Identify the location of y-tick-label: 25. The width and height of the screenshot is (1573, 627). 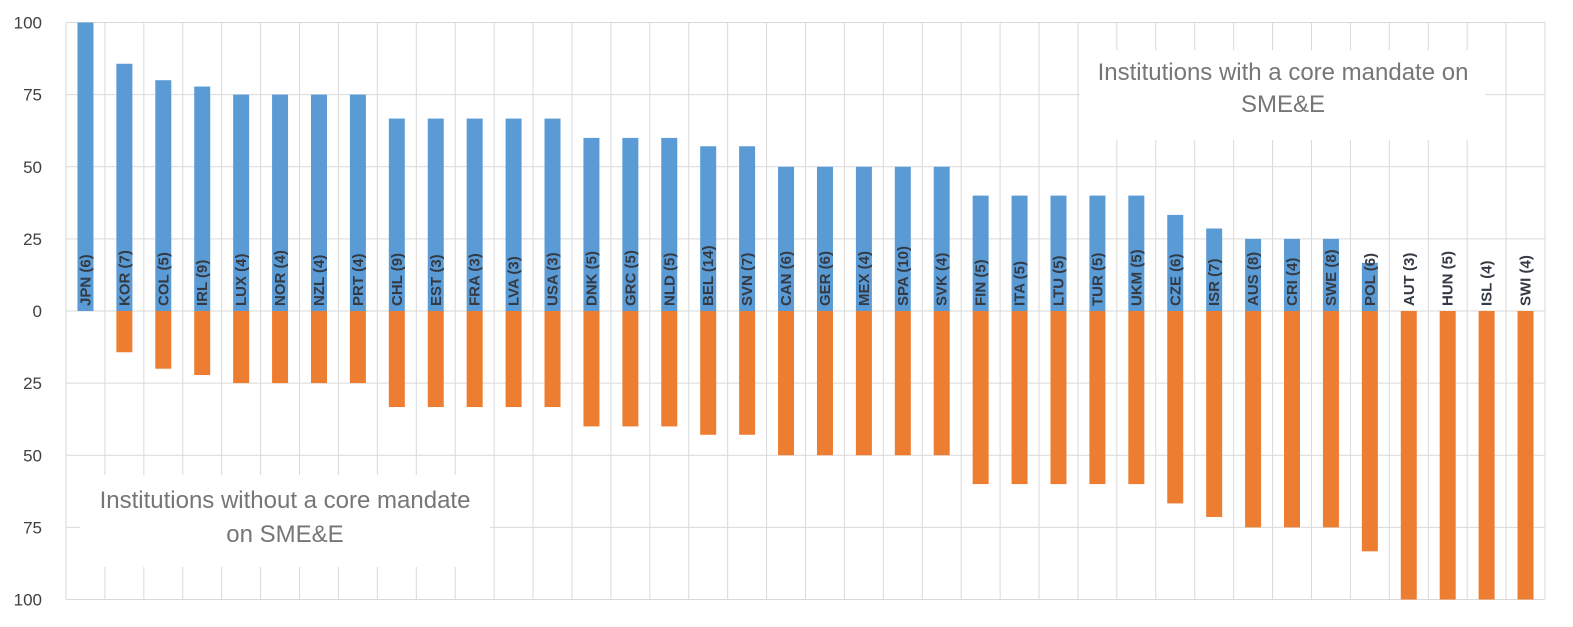
(32, 239).